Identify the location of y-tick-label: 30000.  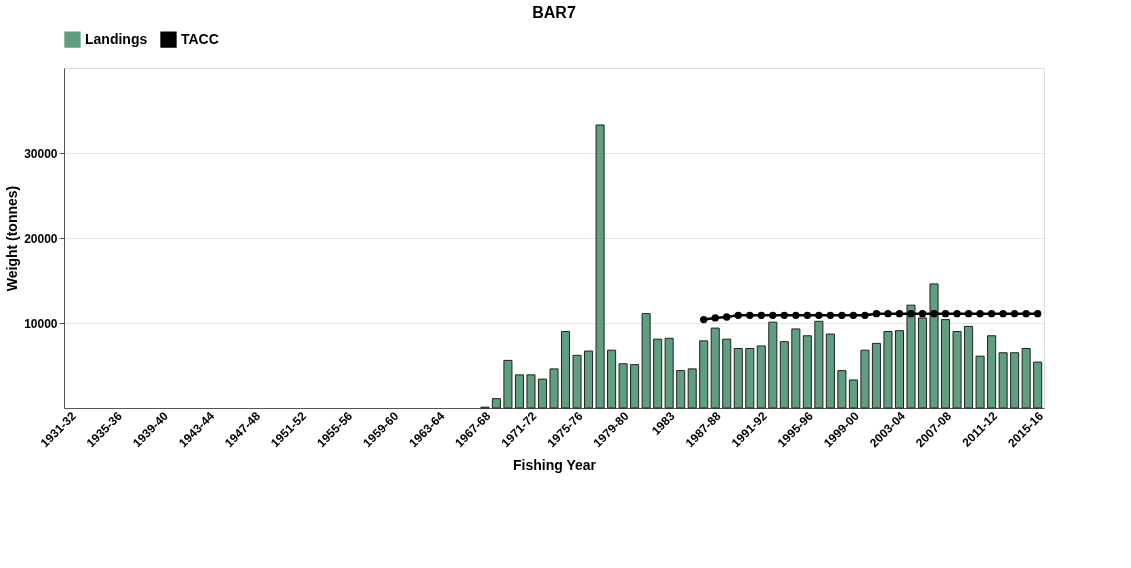
(41, 153).